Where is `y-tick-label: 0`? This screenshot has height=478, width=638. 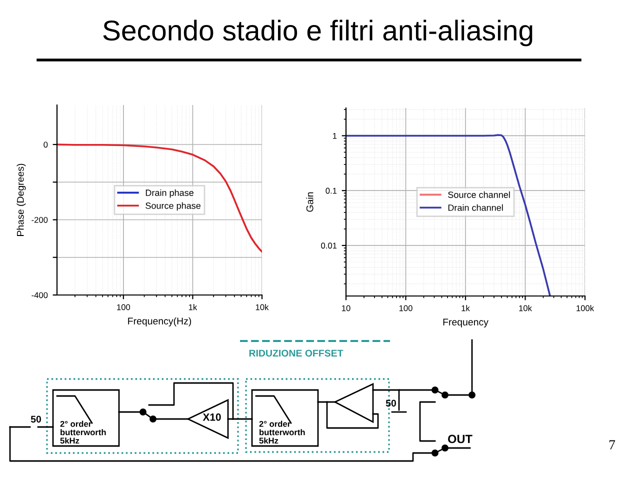 y-tick-label: 0 is located at coordinates (46, 145).